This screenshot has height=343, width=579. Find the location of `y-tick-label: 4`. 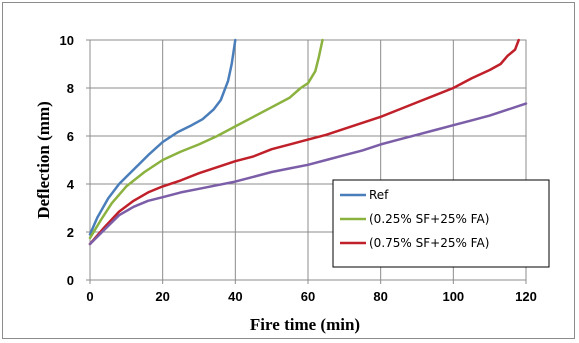

y-tick-label: 4 is located at coordinates (71, 184).